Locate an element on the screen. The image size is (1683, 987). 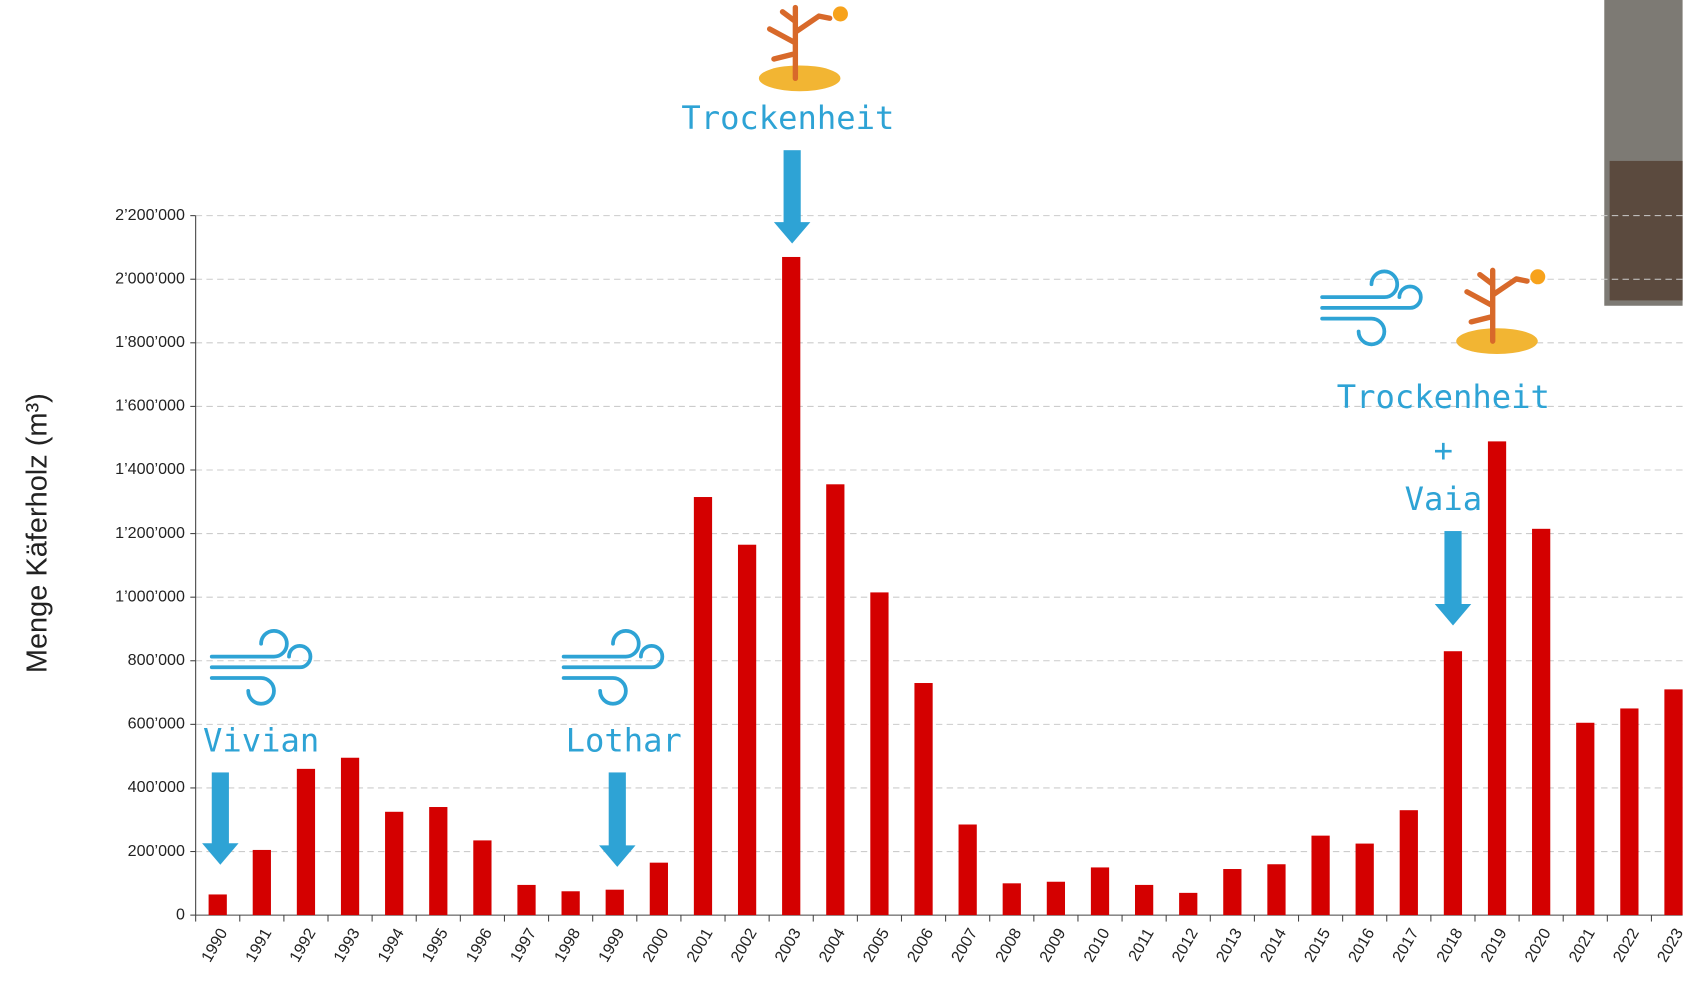
annotation: + is located at coordinates (1443, 451).